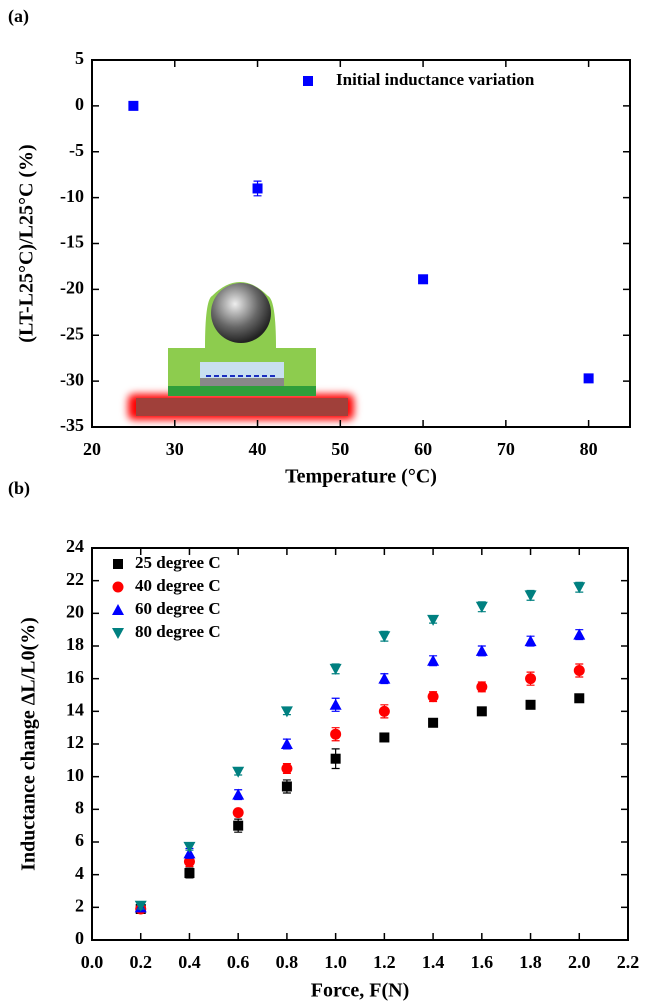 This screenshot has width=656, height=1008. What do you see at coordinates (79, 807) in the screenshot?
I see `y-tick-label: 8` at bounding box center [79, 807].